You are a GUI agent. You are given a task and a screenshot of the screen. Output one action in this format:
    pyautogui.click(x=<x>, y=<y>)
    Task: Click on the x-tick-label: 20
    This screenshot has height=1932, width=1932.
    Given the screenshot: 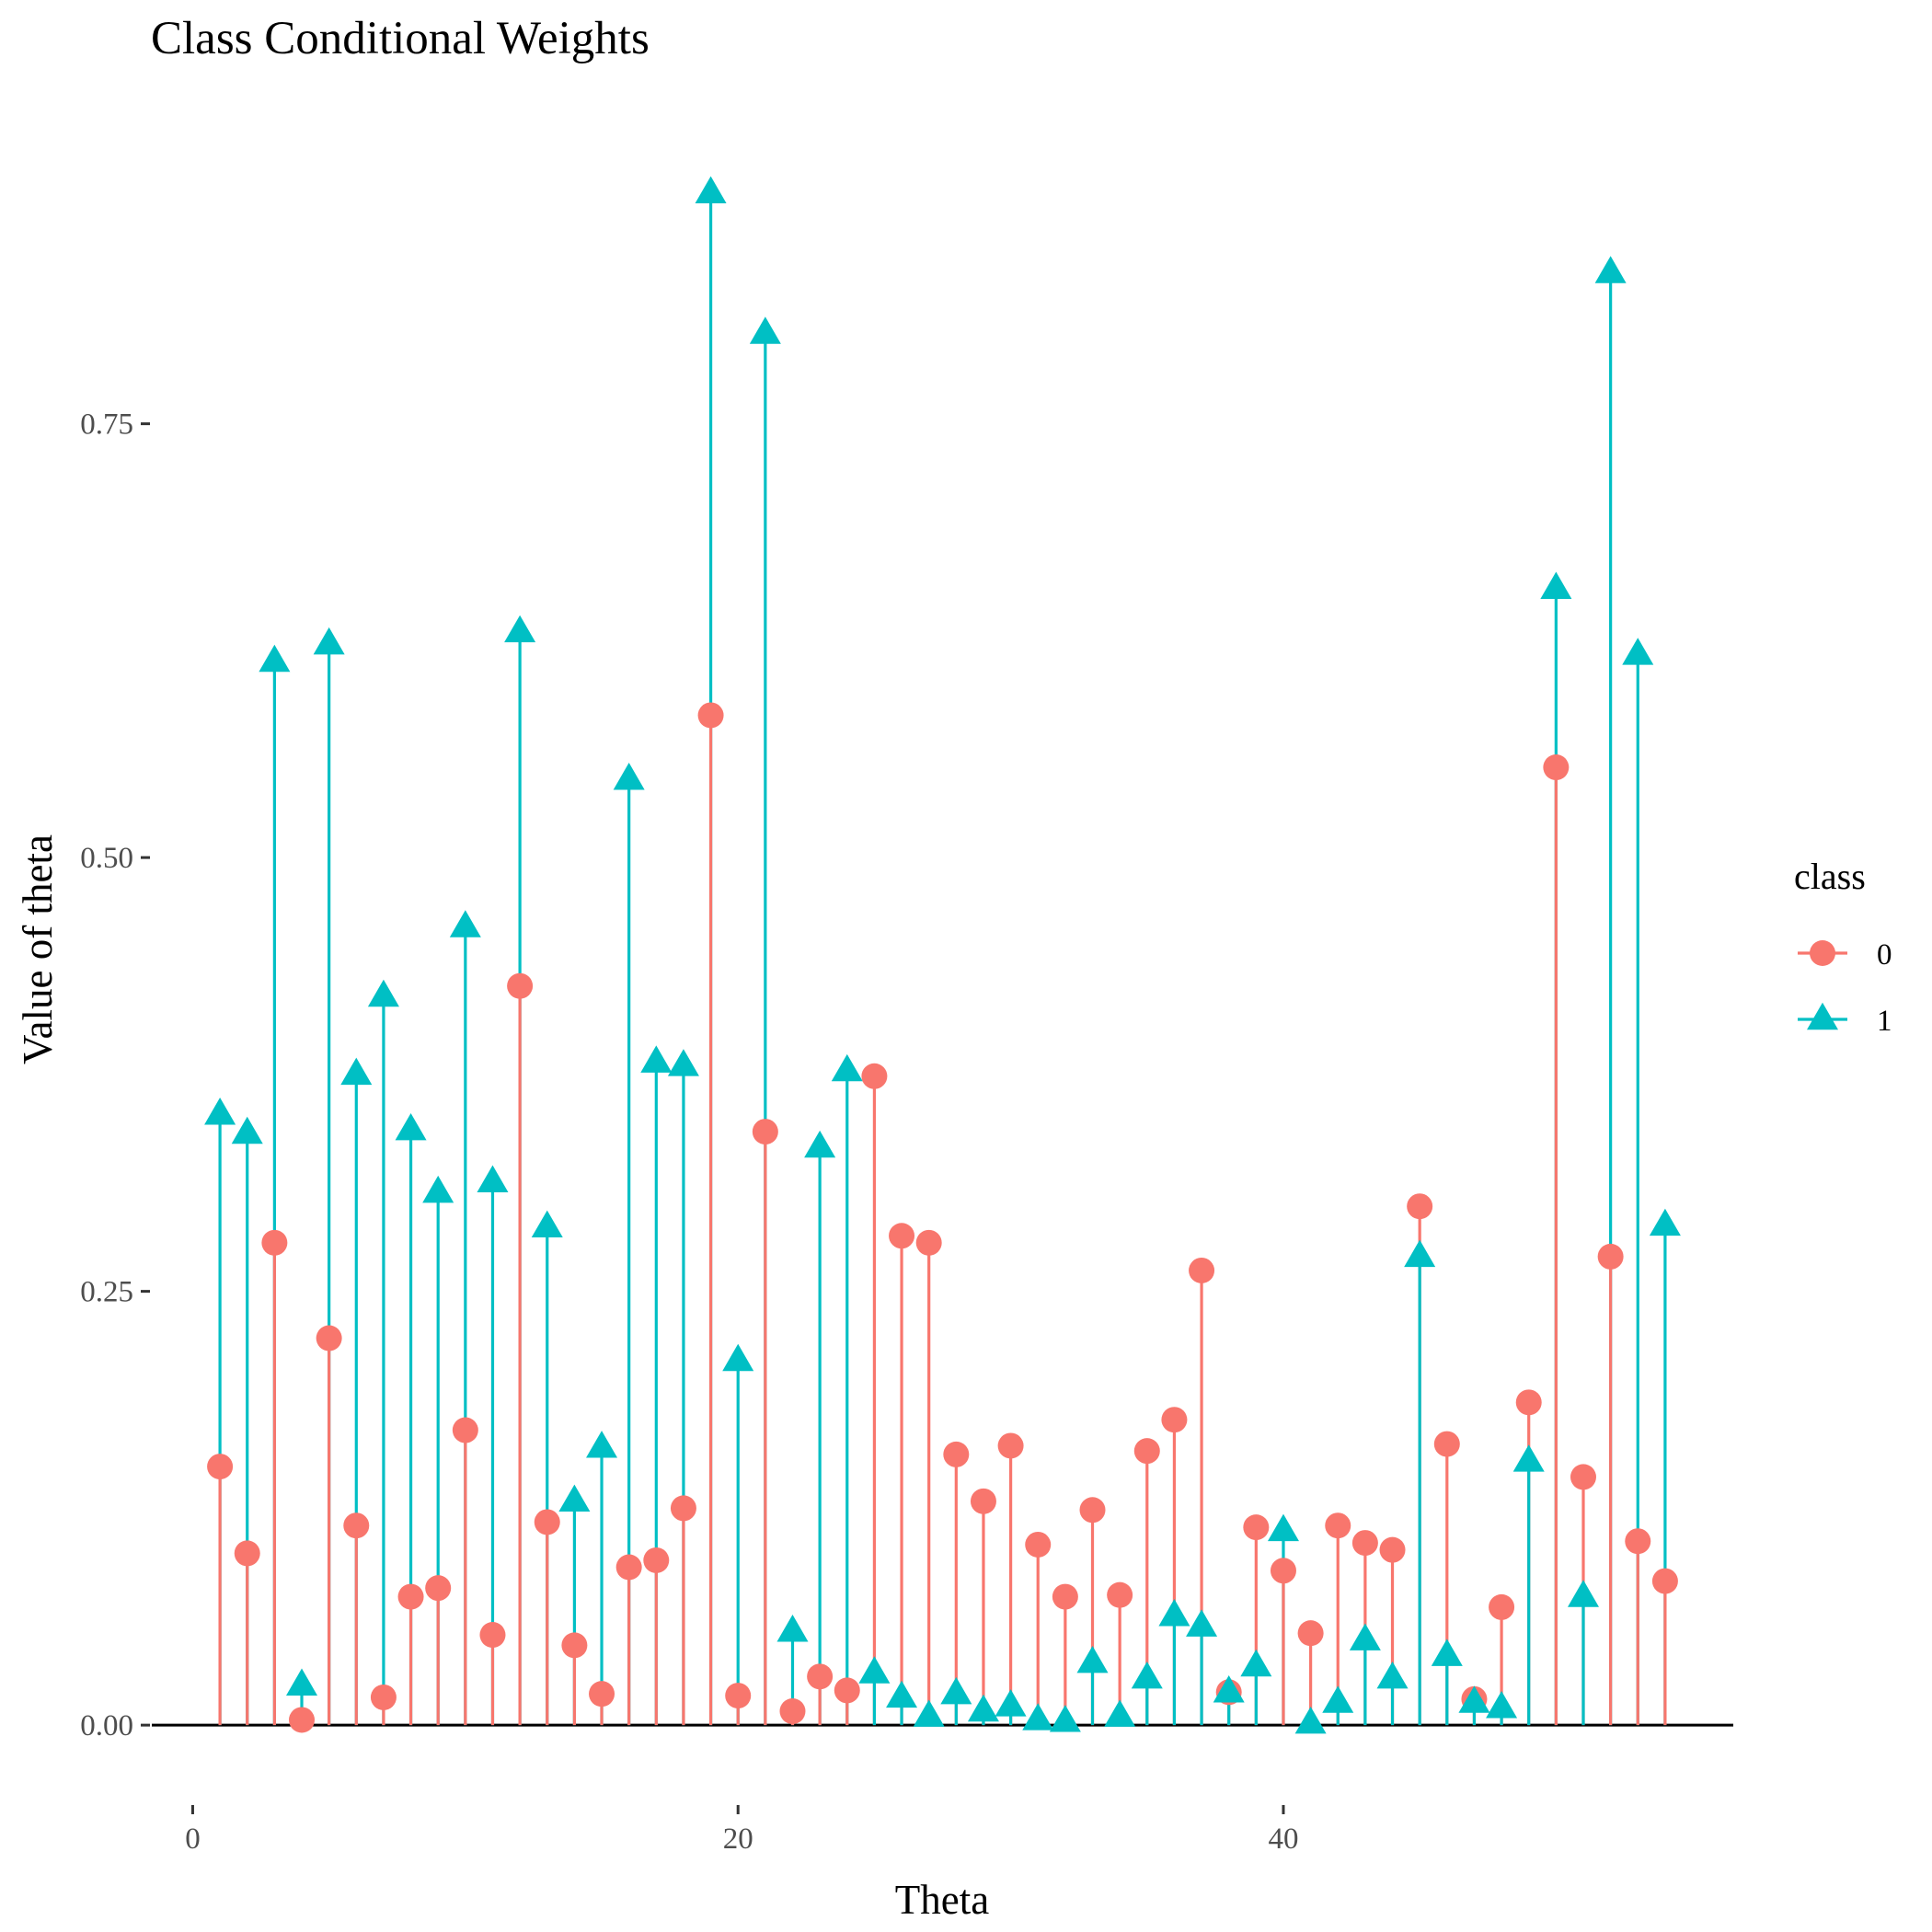 What is the action you would take?
    pyautogui.click(x=738, y=1839)
    